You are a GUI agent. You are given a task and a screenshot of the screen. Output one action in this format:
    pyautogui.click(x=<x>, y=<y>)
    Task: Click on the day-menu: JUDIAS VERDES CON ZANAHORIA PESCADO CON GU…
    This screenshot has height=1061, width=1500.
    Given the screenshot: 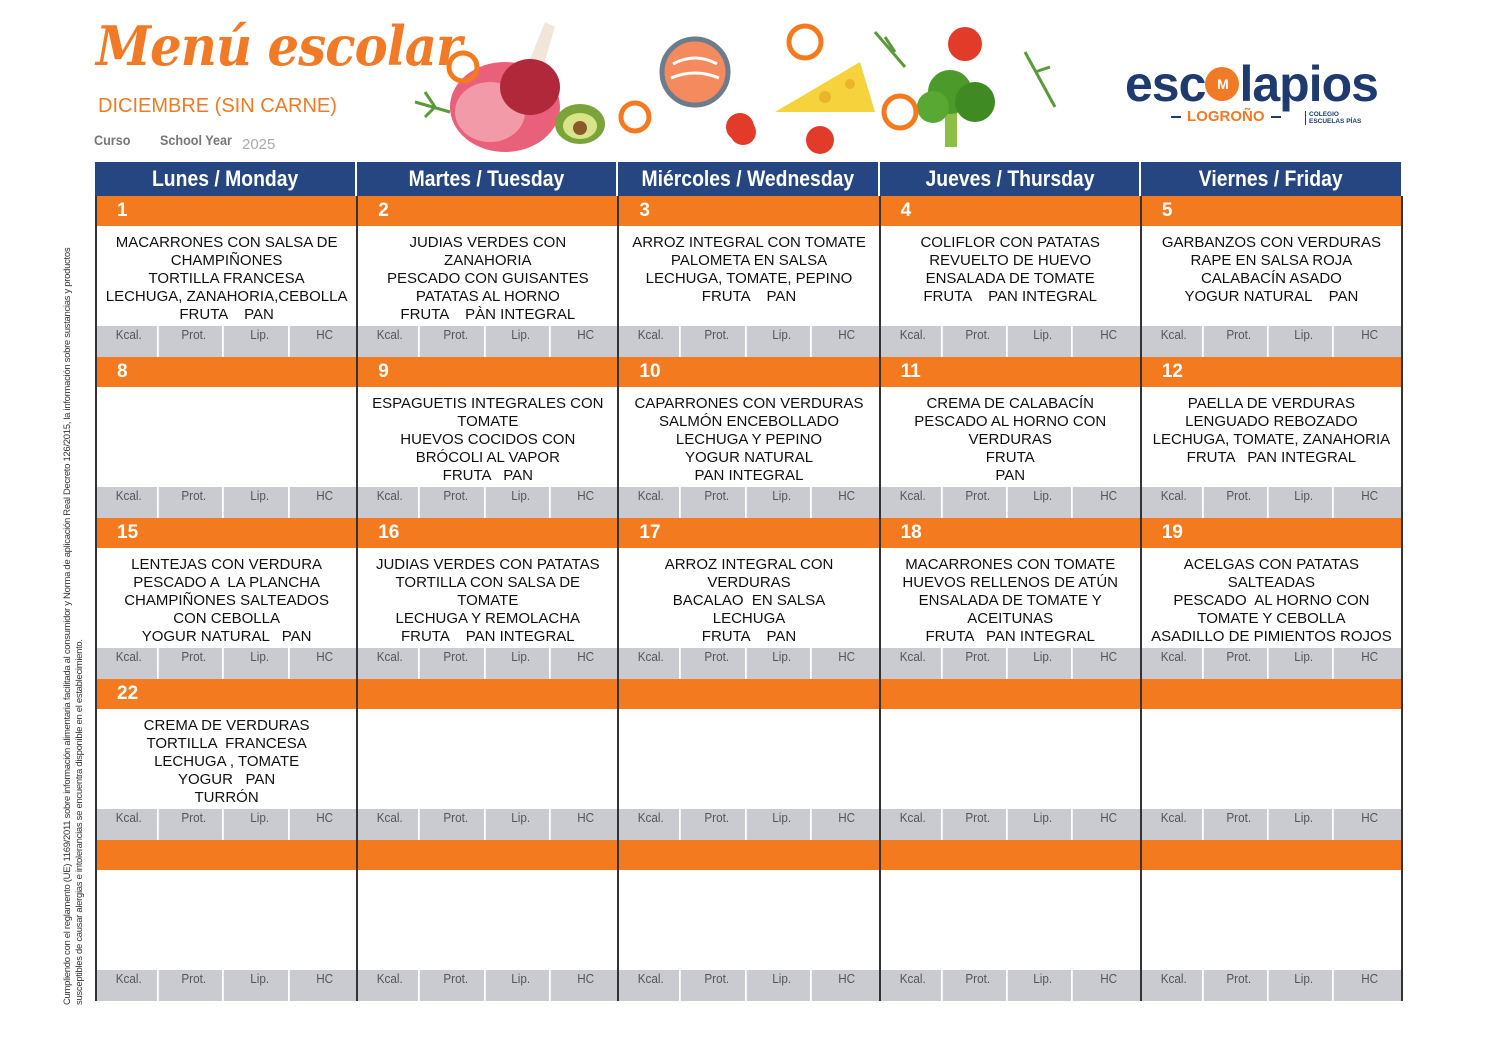 What is the action you would take?
    pyautogui.click(x=487, y=276)
    